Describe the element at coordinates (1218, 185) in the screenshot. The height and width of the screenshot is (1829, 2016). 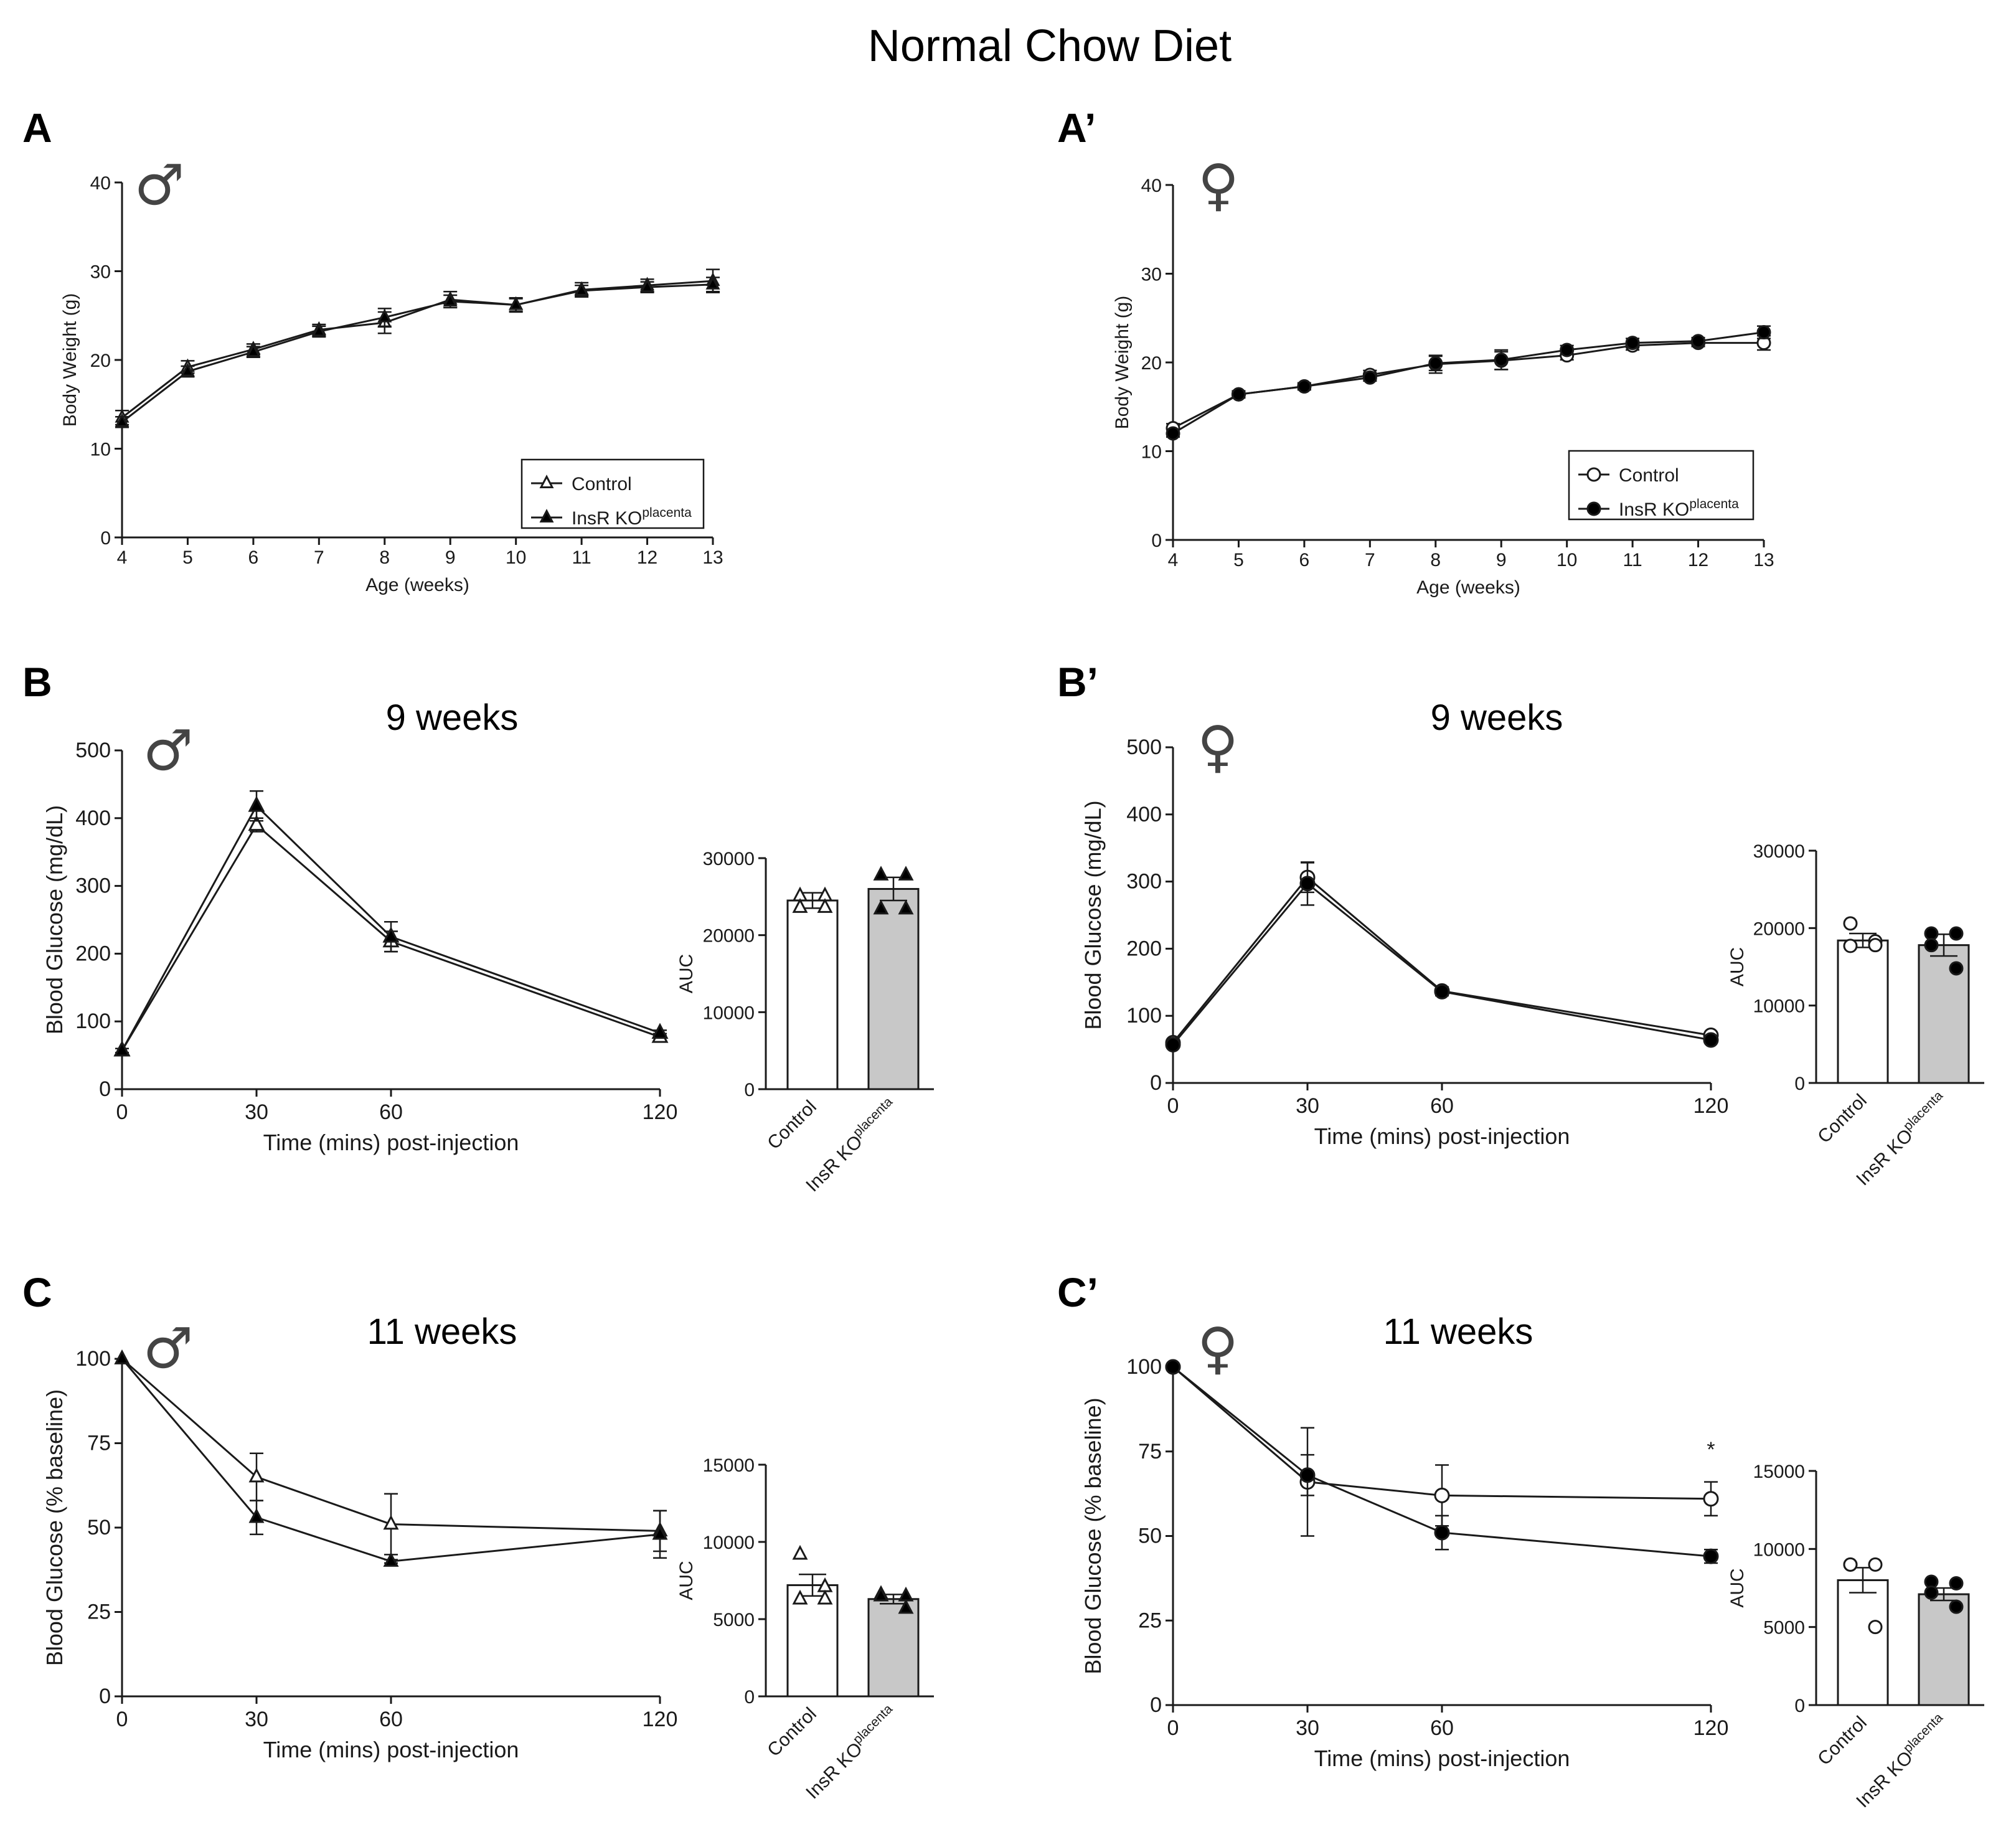
I see `sex-symbol-icon: ♀` at that location.